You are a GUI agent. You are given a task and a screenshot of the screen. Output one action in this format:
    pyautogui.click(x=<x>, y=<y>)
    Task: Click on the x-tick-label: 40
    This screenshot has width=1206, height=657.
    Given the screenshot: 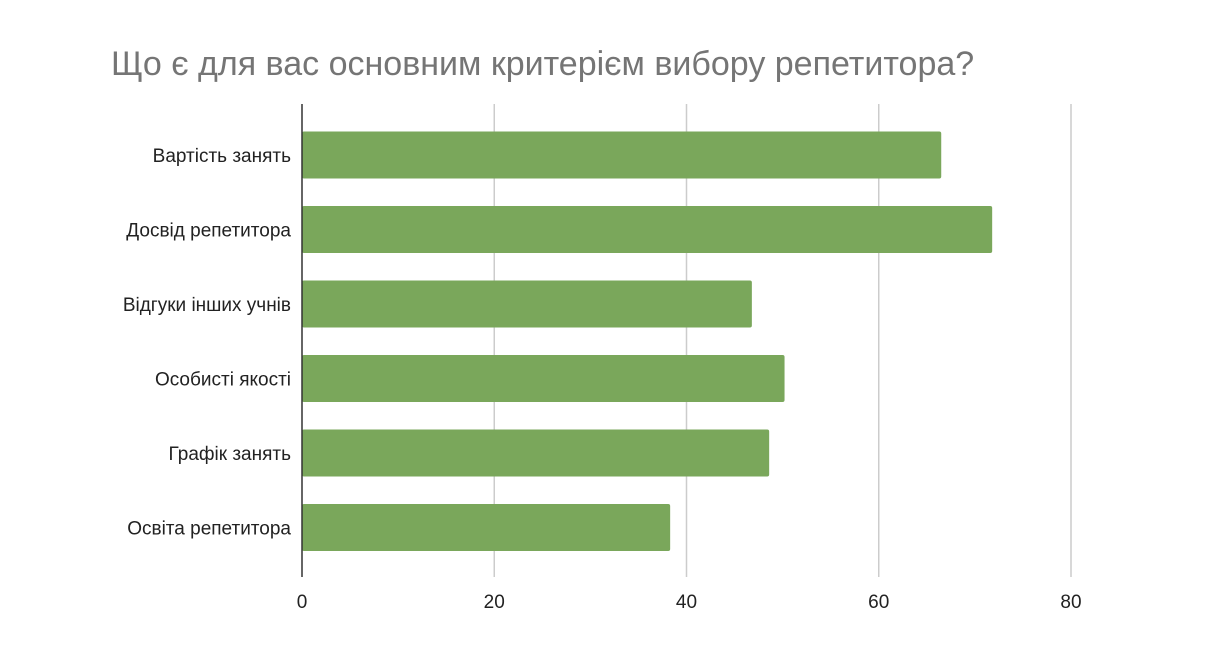 What is the action you would take?
    pyautogui.click(x=686, y=602)
    